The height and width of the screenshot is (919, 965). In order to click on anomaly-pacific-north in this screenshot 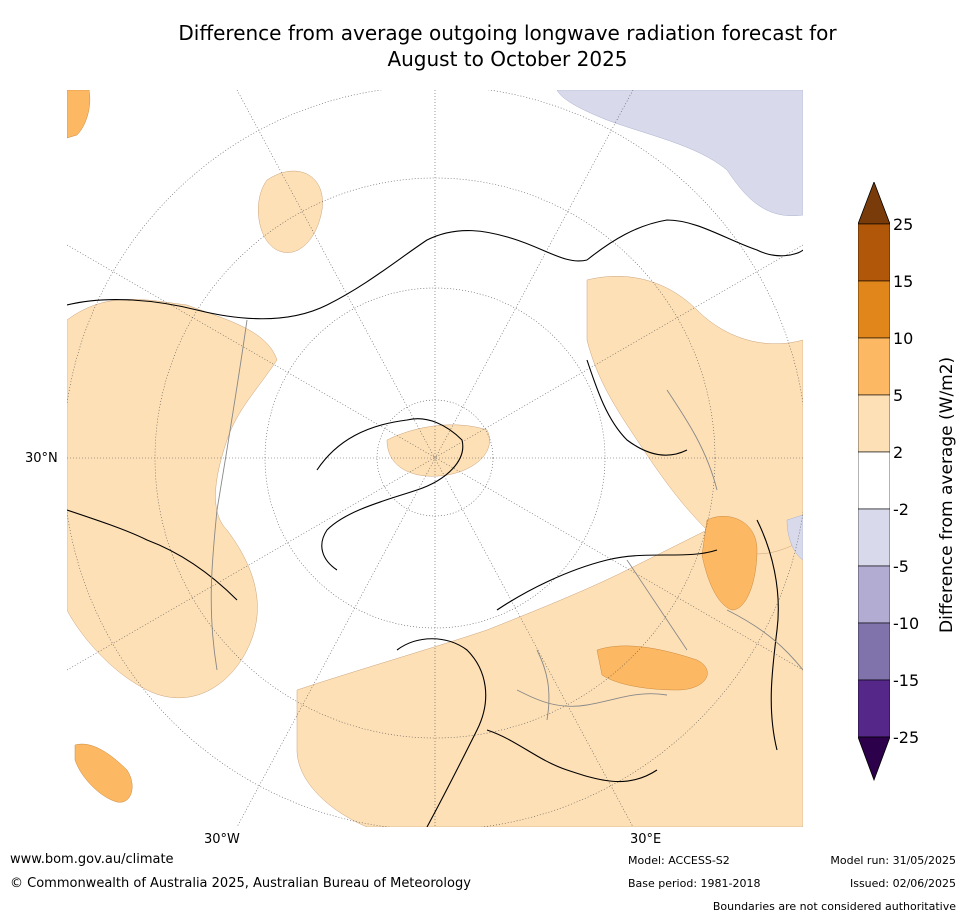, I will do `click(290, 211)`.